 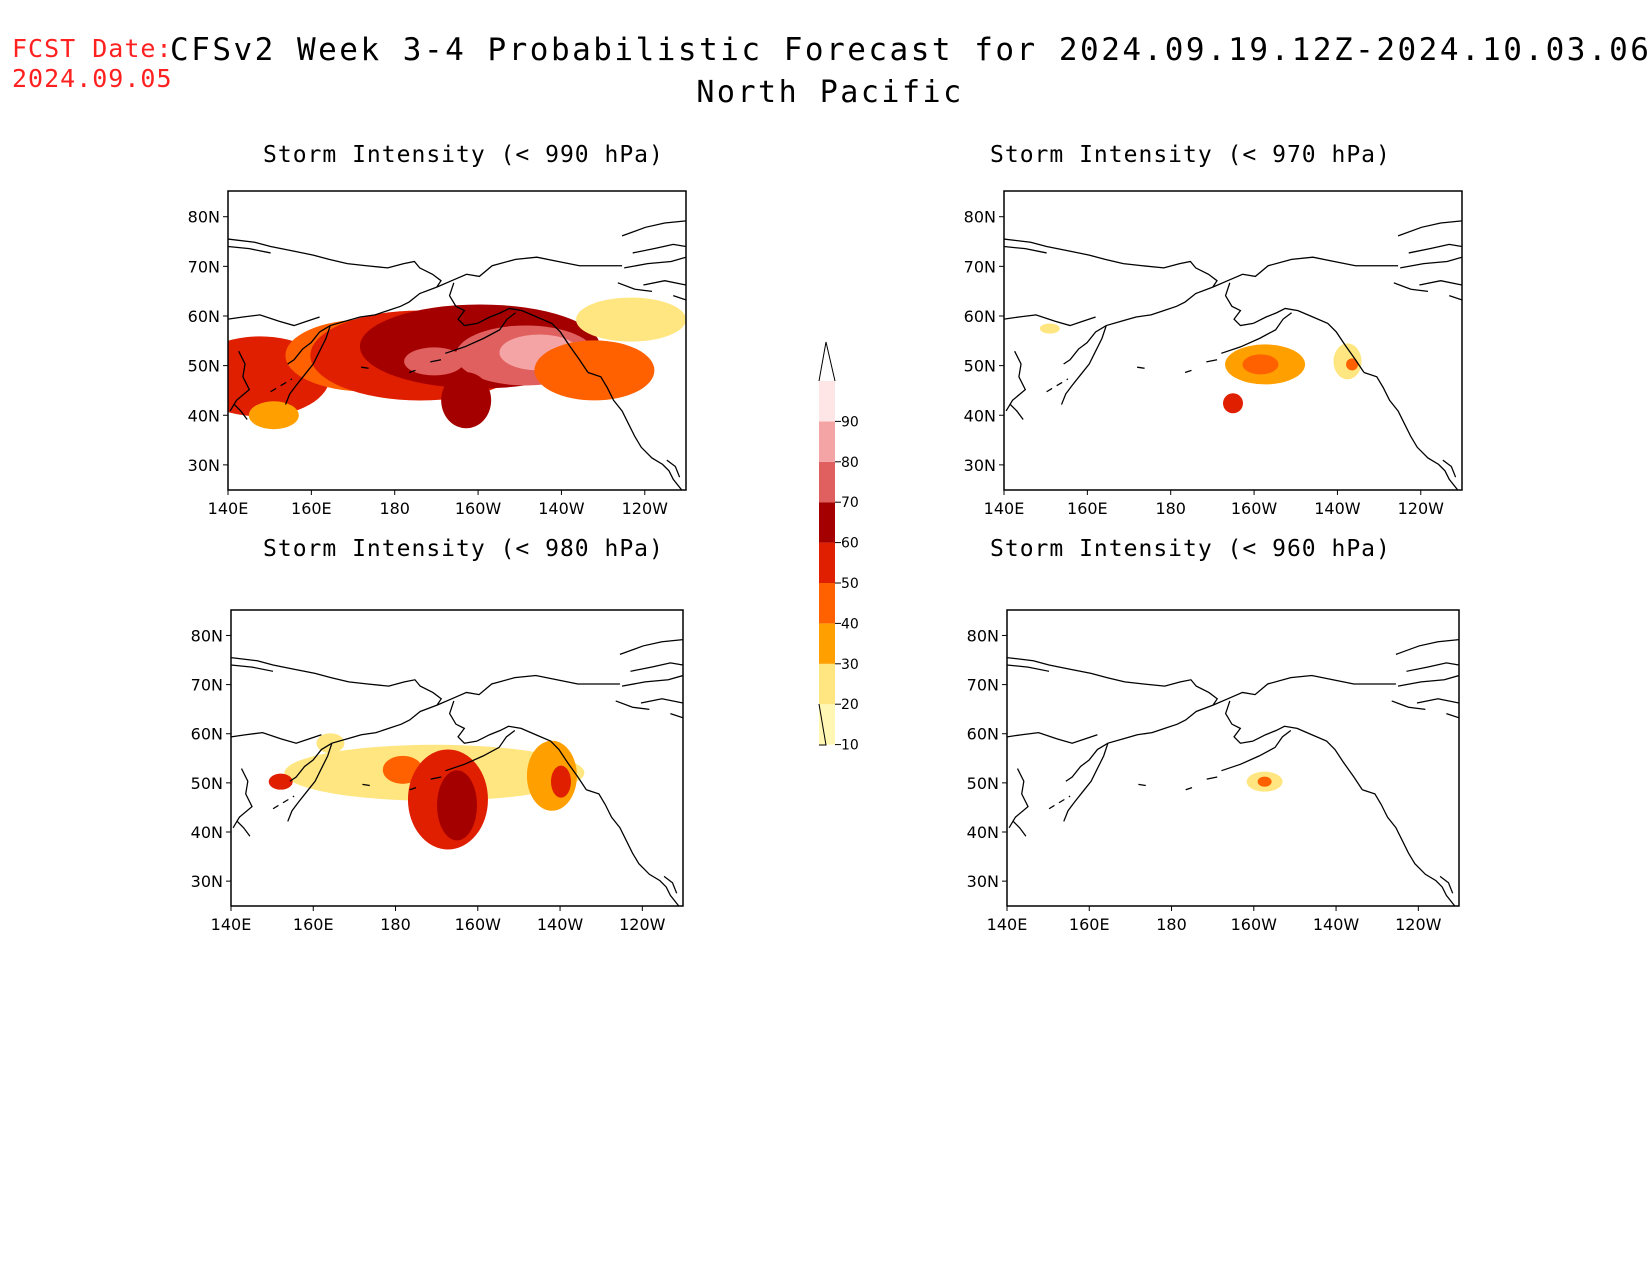 What do you see at coordinates (850, 503) in the screenshot?
I see `colorbar-label: 70` at bounding box center [850, 503].